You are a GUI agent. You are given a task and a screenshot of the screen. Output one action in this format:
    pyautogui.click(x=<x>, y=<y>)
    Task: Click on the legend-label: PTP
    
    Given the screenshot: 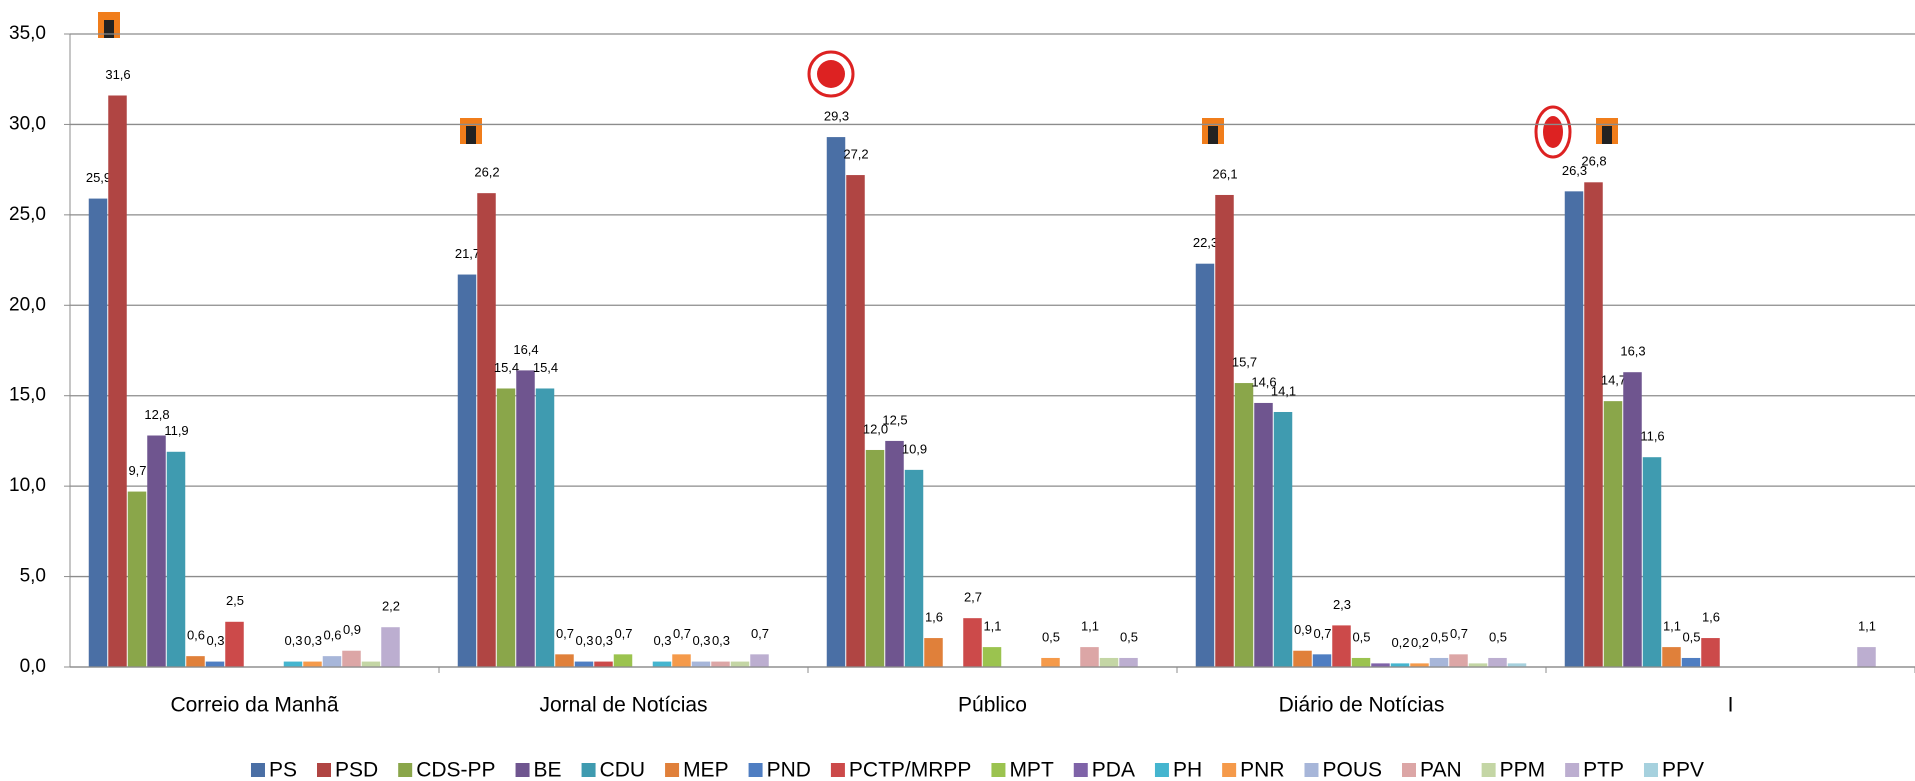 What is the action you would take?
    pyautogui.click(x=1603, y=770)
    